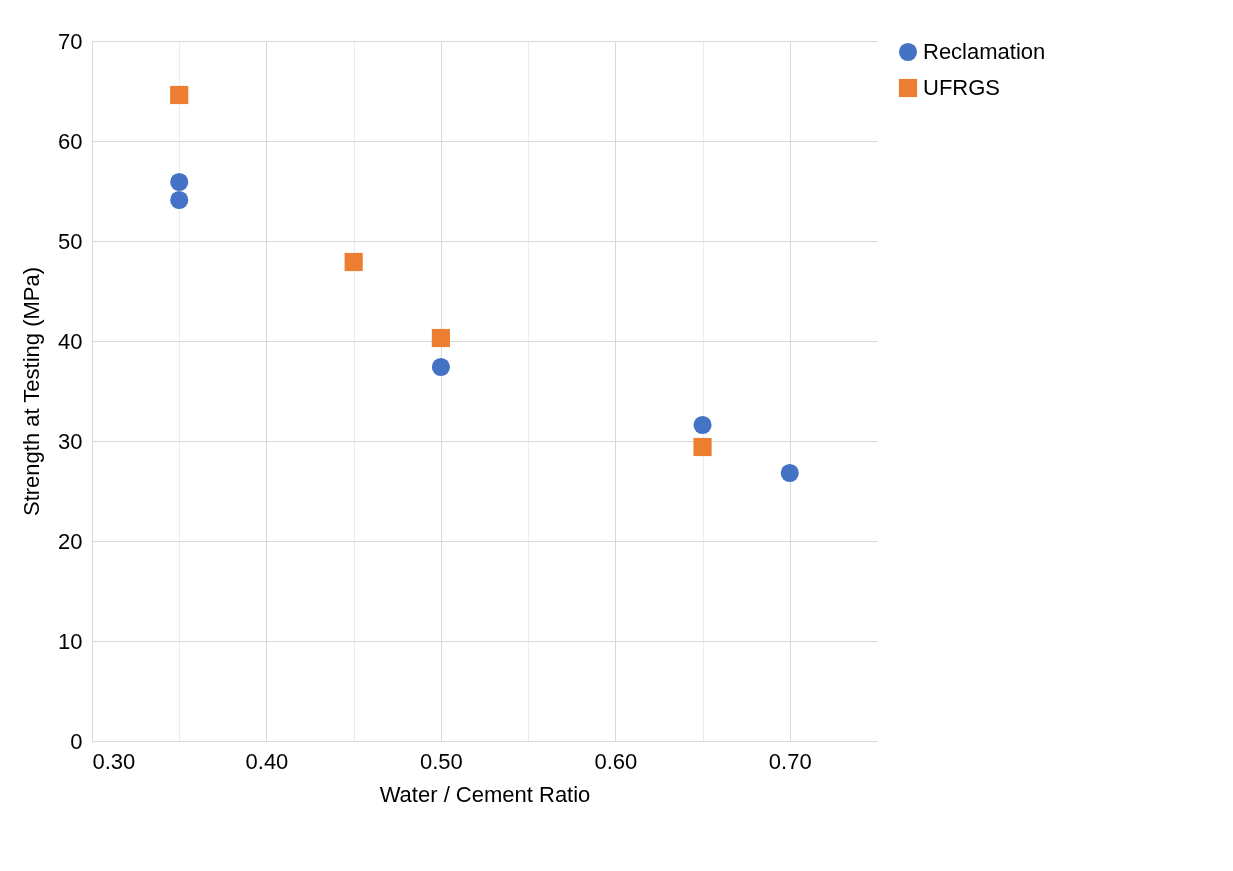 This screenshot has width=1233, height=871. Describe the element at coordinates (32, 391) in the screenshot. I see `y-axis-title: Strength at Testing (MPa)` at that location.